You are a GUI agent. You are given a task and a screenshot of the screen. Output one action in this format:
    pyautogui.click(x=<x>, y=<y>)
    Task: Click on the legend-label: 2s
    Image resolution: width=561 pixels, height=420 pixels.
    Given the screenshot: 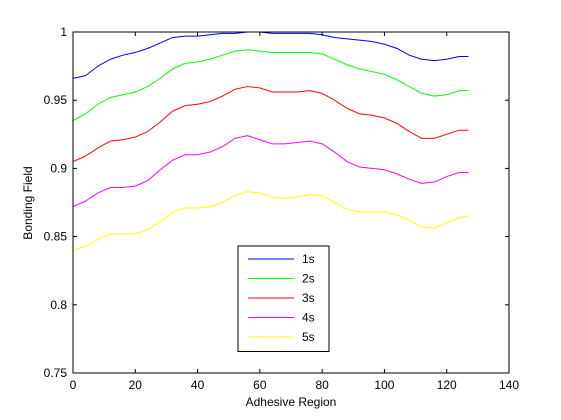 What is the action you would take?
    pyautogui.click(x=308, y=279)
    